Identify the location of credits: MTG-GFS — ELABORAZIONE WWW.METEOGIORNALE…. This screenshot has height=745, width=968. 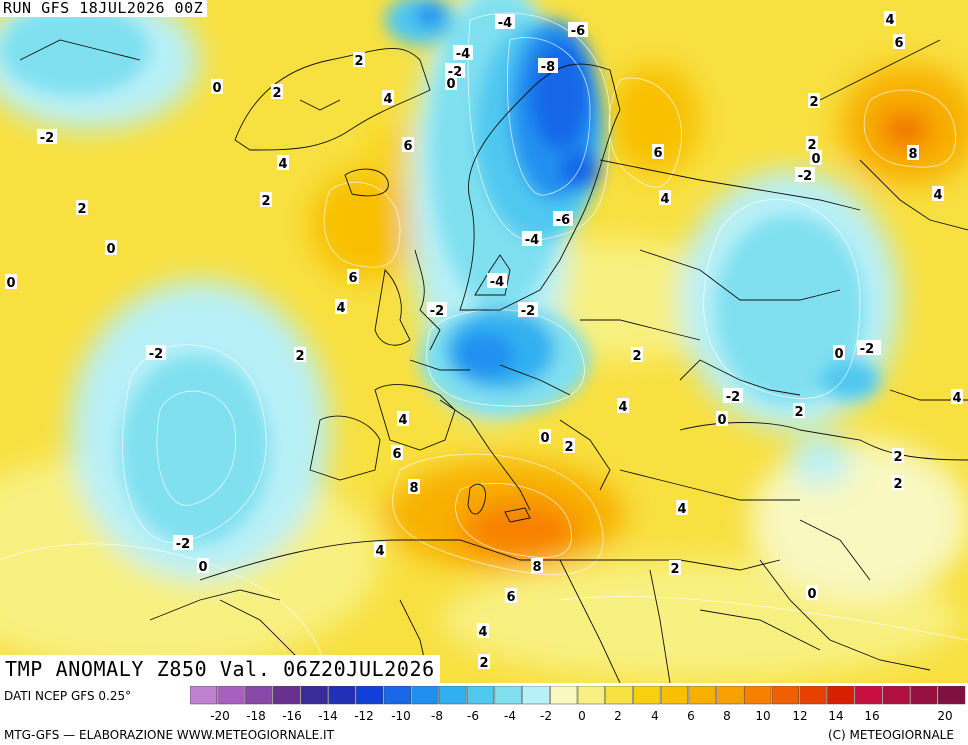
(169, 735).